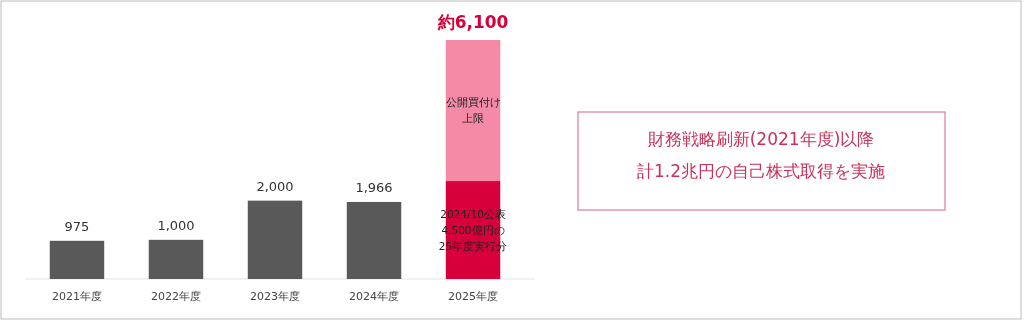  I want to click on x-tick-label: 2024年度, so click(374, 296).